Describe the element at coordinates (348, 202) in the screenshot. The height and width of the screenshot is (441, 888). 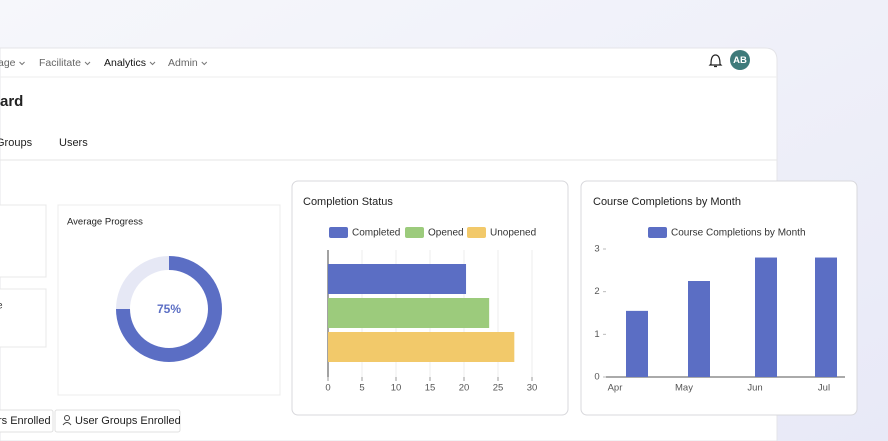
I see `chart-title: Completion Status` at that location.